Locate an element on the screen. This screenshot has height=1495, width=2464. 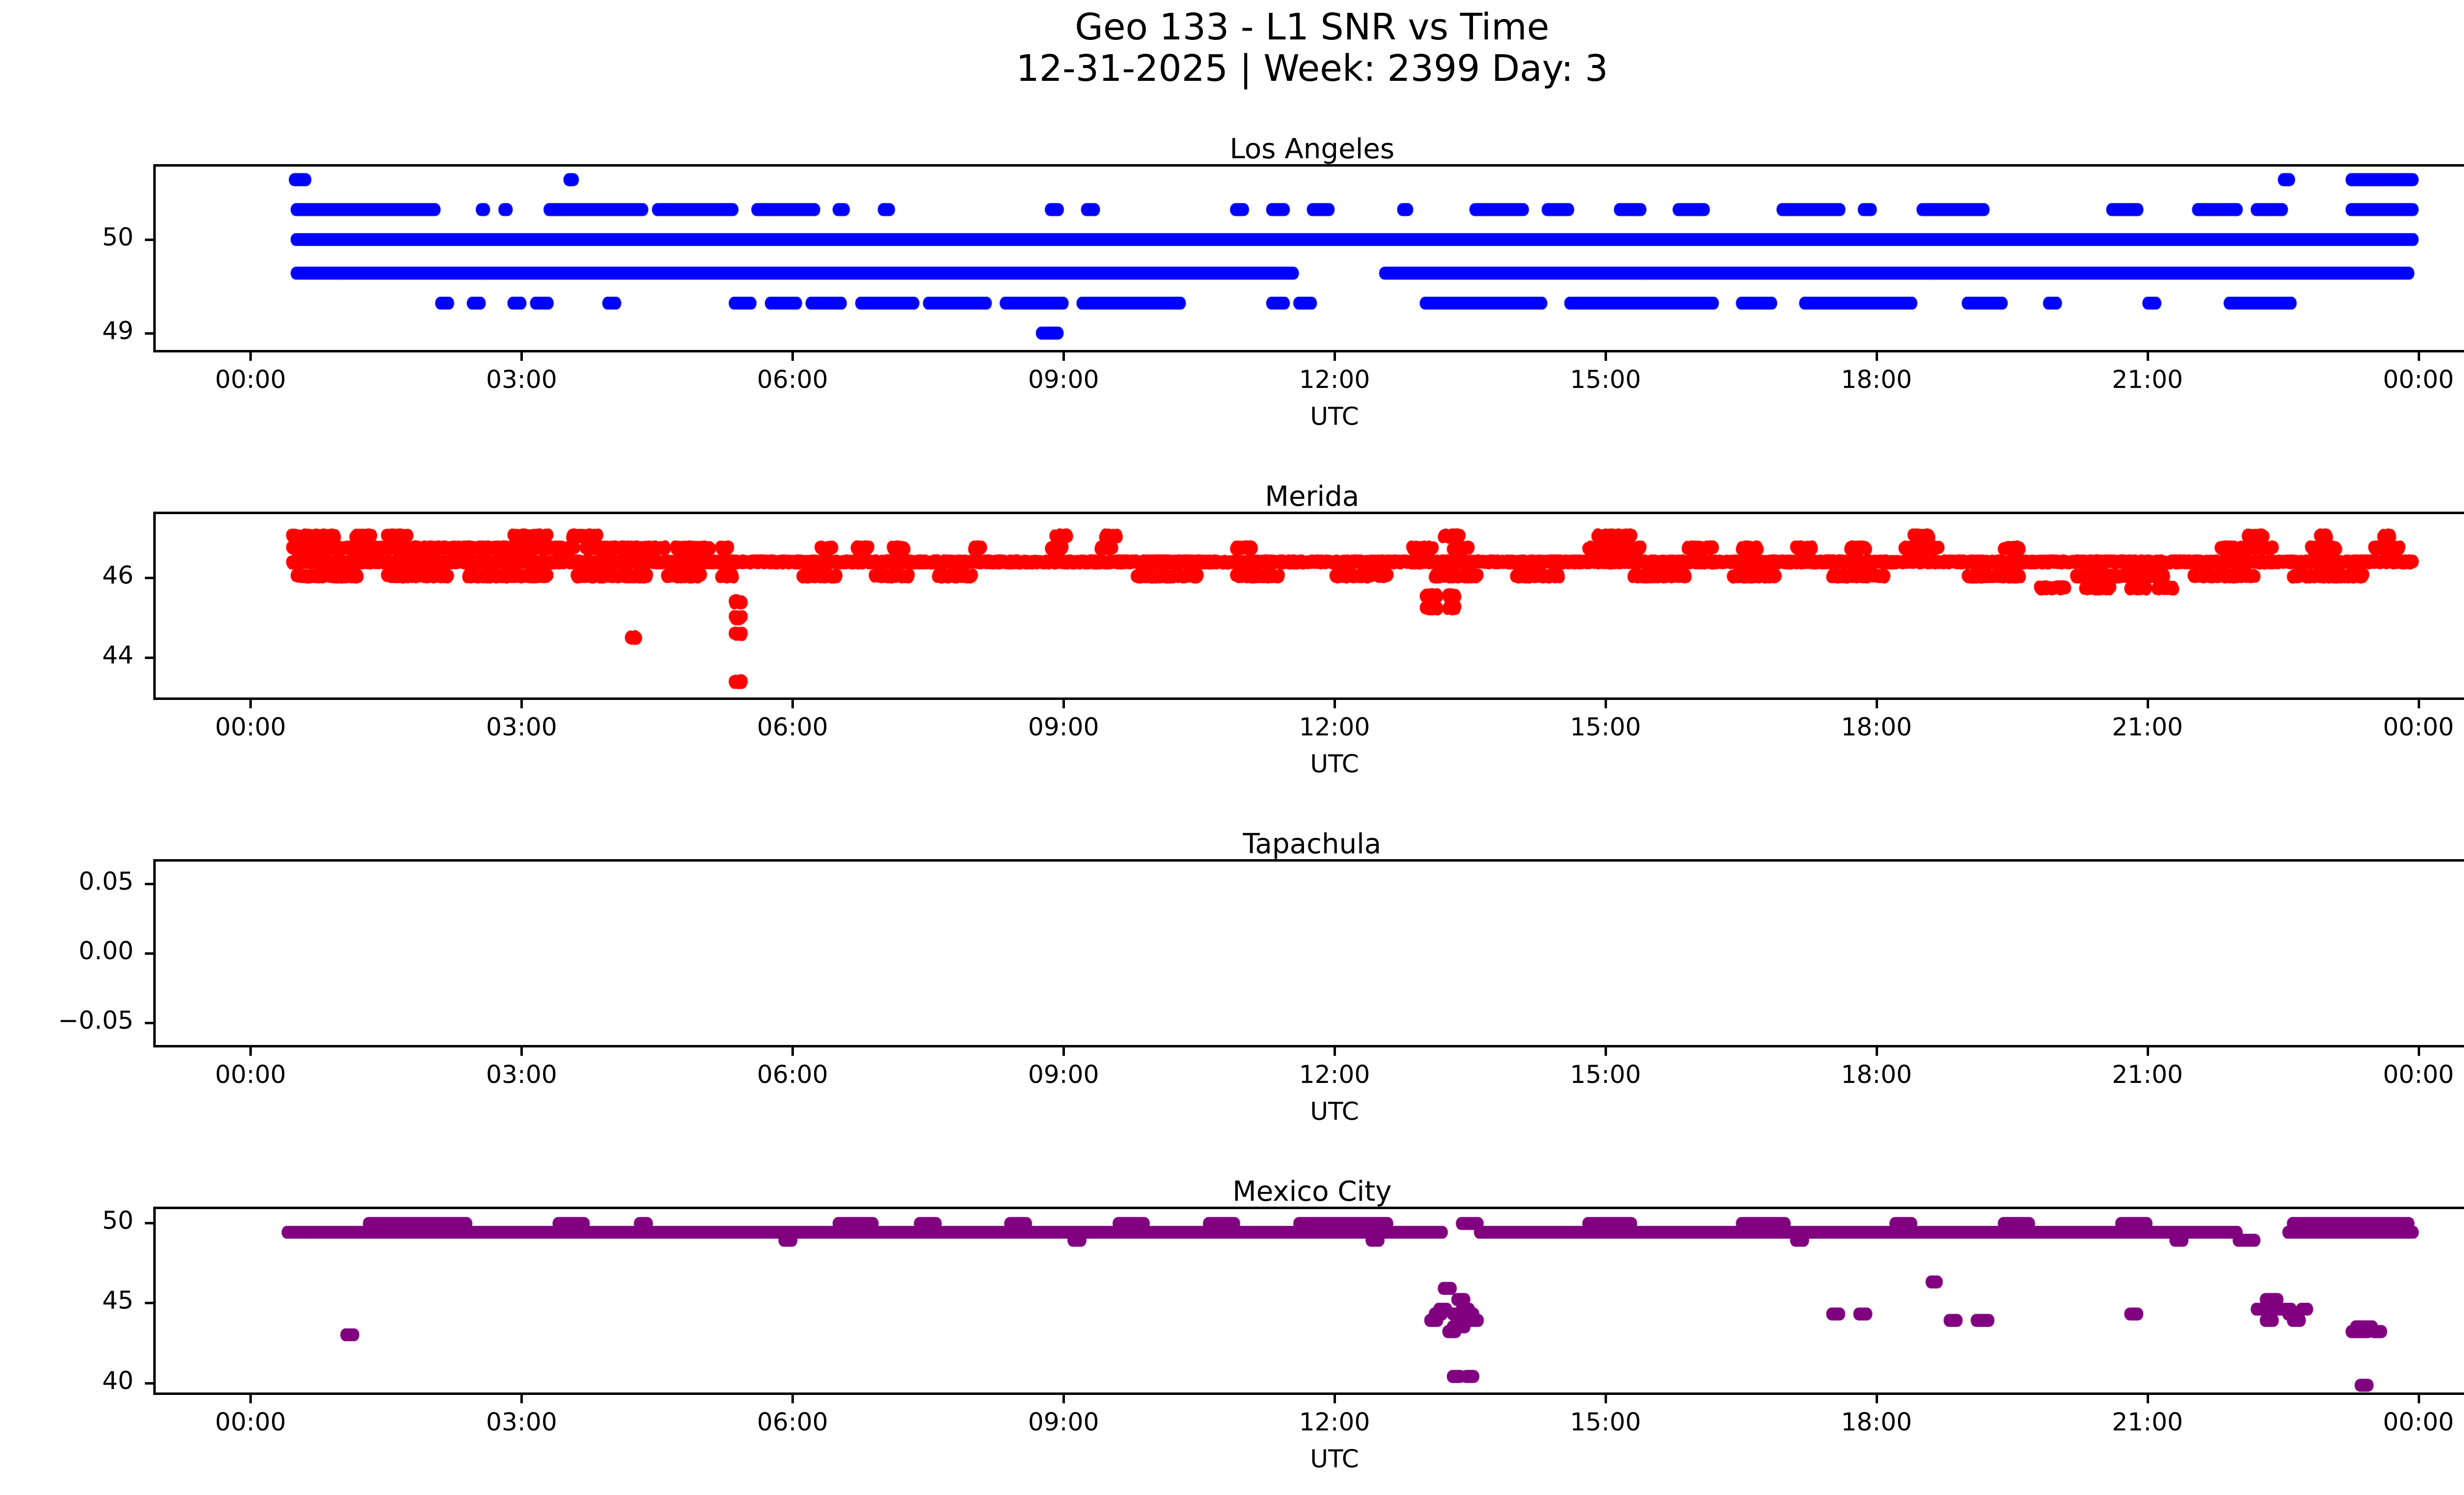
xaxis-label-tapachula: UTC is located at coordinates (1334, 1111).